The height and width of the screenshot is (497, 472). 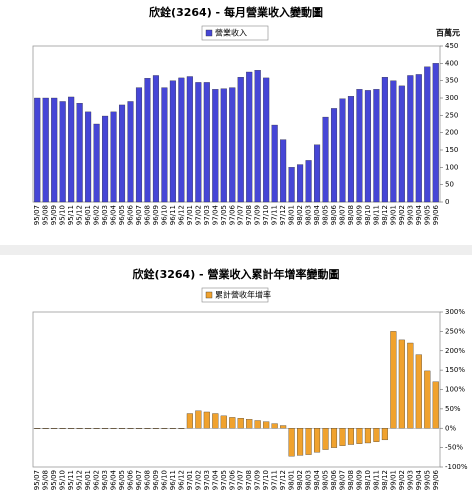 What do you see at coordinates (122, 215) in the screenshot?
I see `x-tick-label: 96/05` at bounding box center [122, 215].